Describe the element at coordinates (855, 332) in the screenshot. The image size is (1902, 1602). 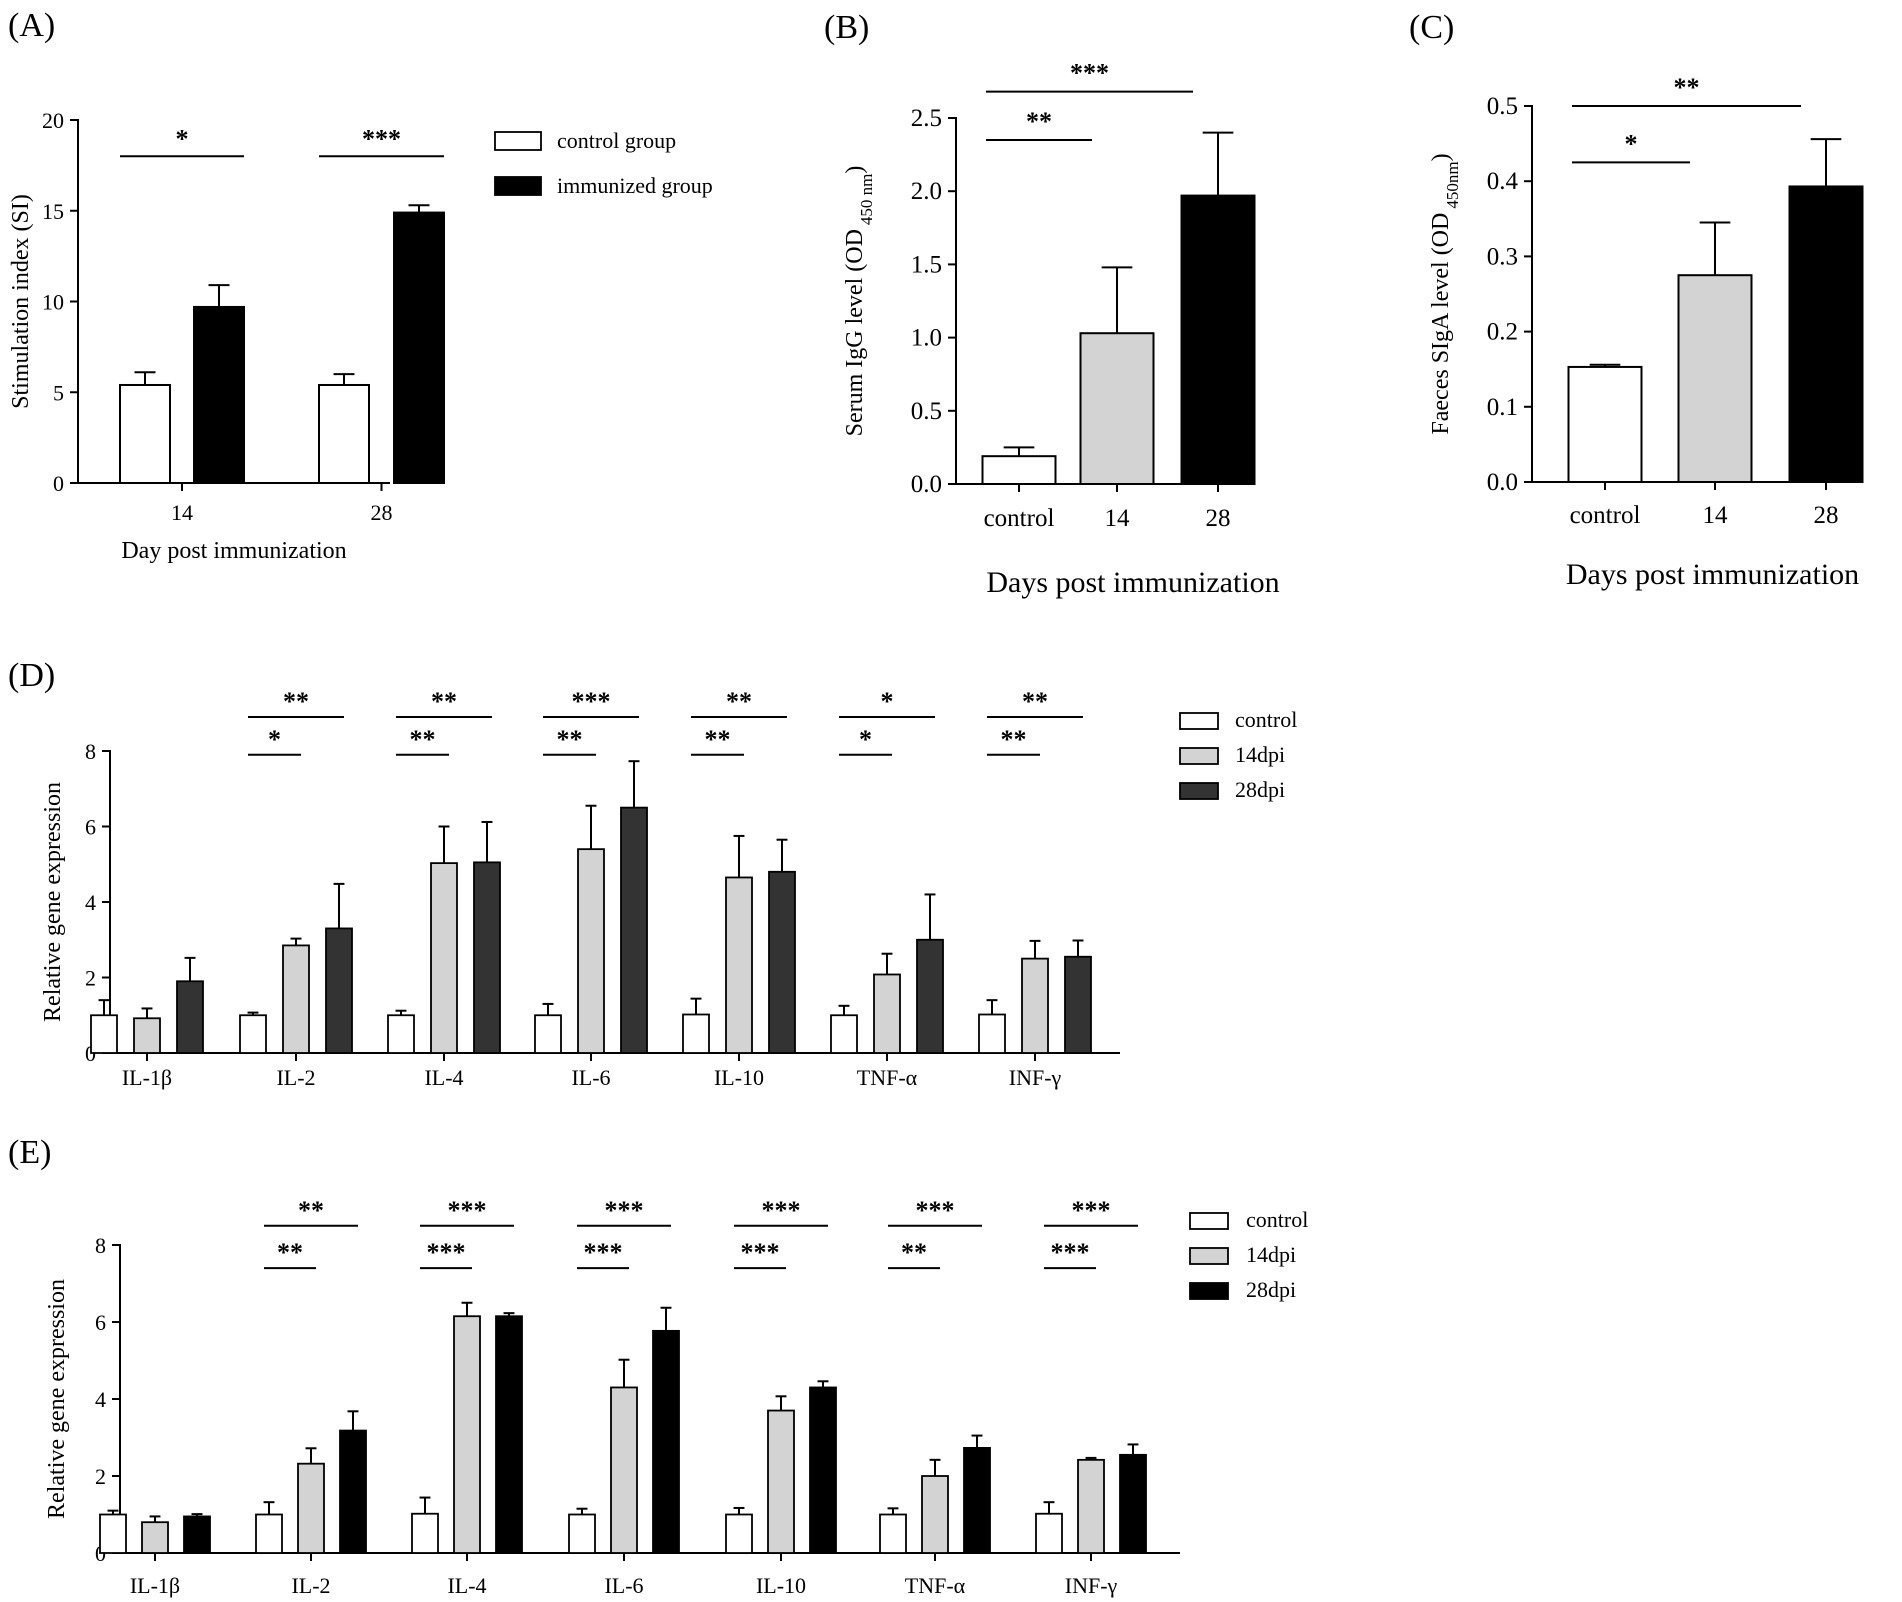
I see `y-axis-label-text: Serum IgG level (OD` at that location.